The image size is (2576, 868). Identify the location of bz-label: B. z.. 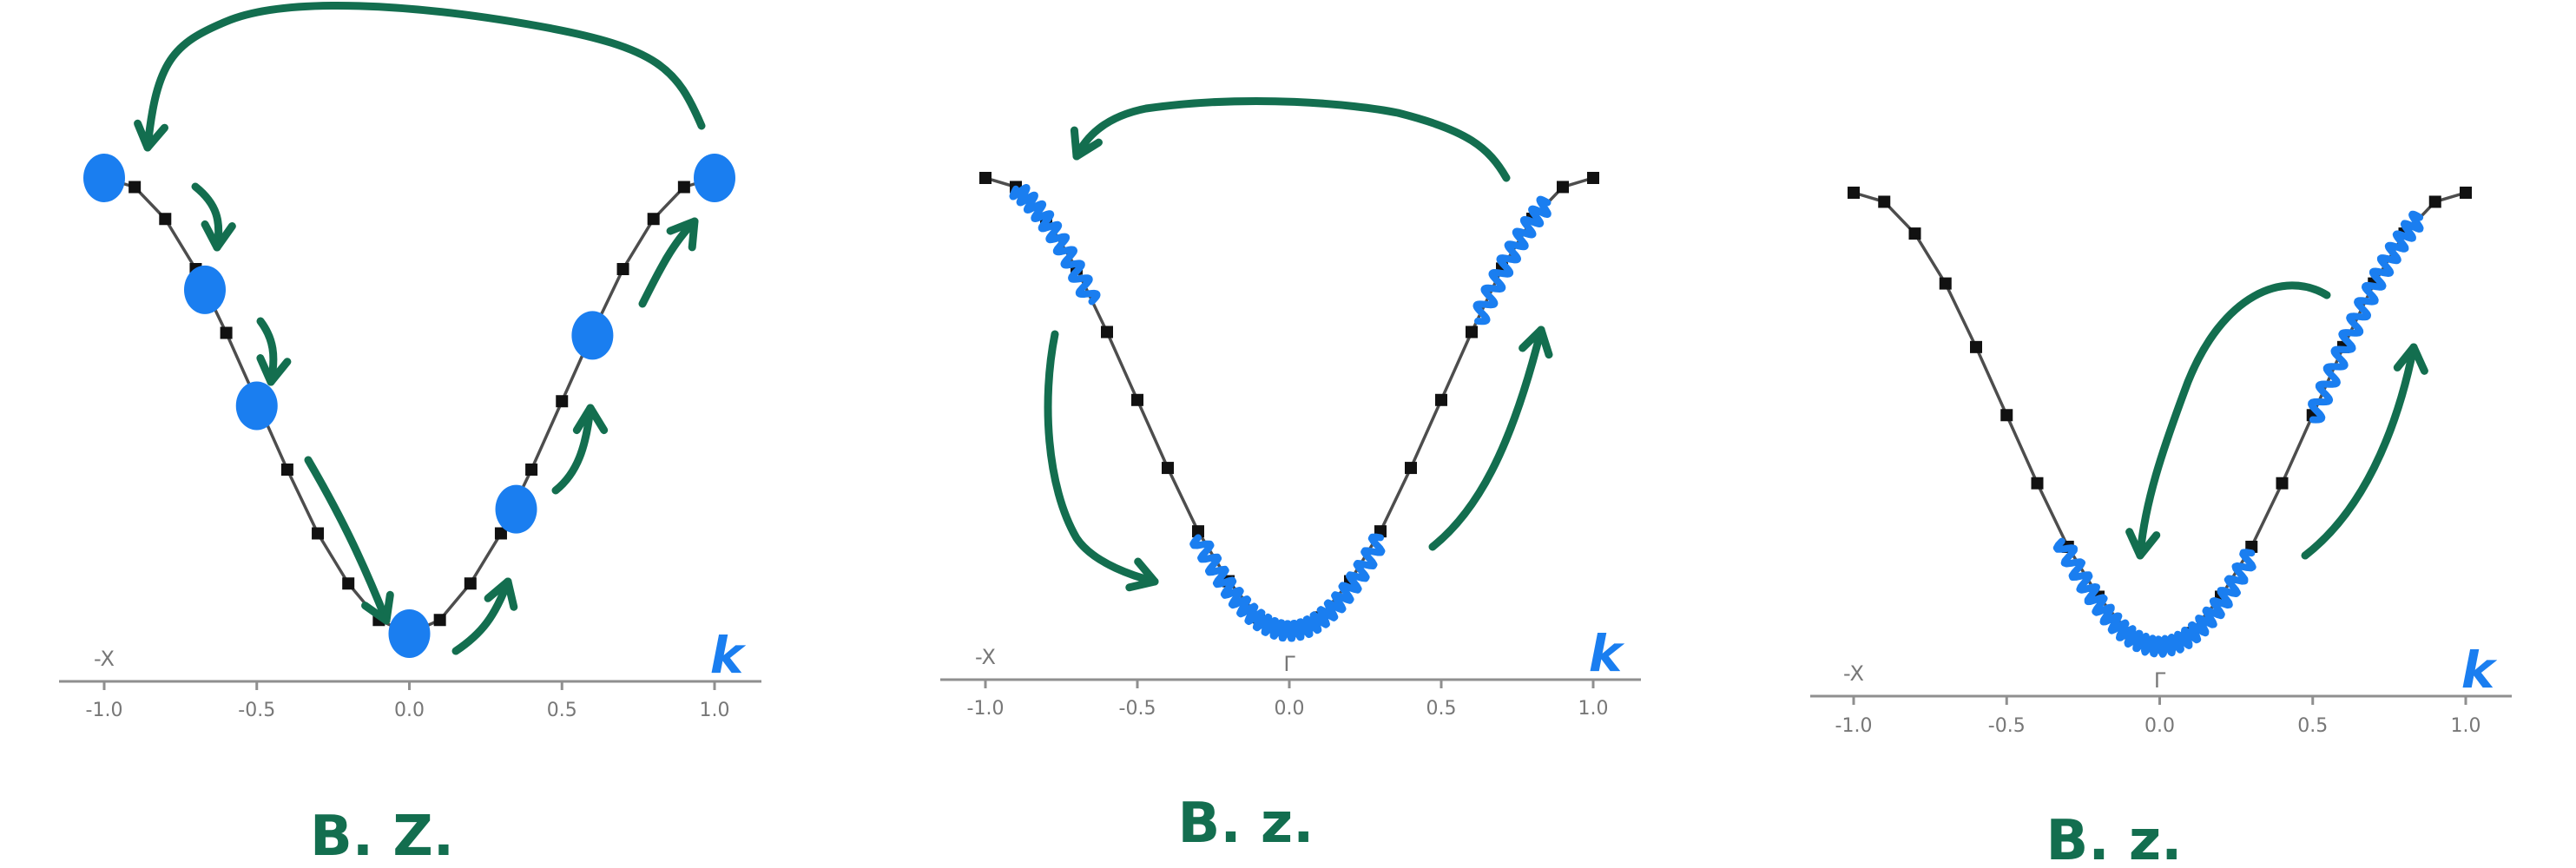
(2114, 838).